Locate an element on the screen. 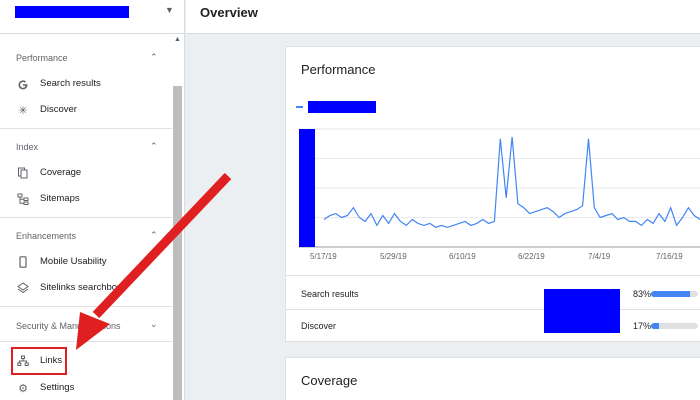 Image resolution: width=700 pixels, height=400 pixels. sidebar-item-search-results: Search results is located at coordinates (86, 84).